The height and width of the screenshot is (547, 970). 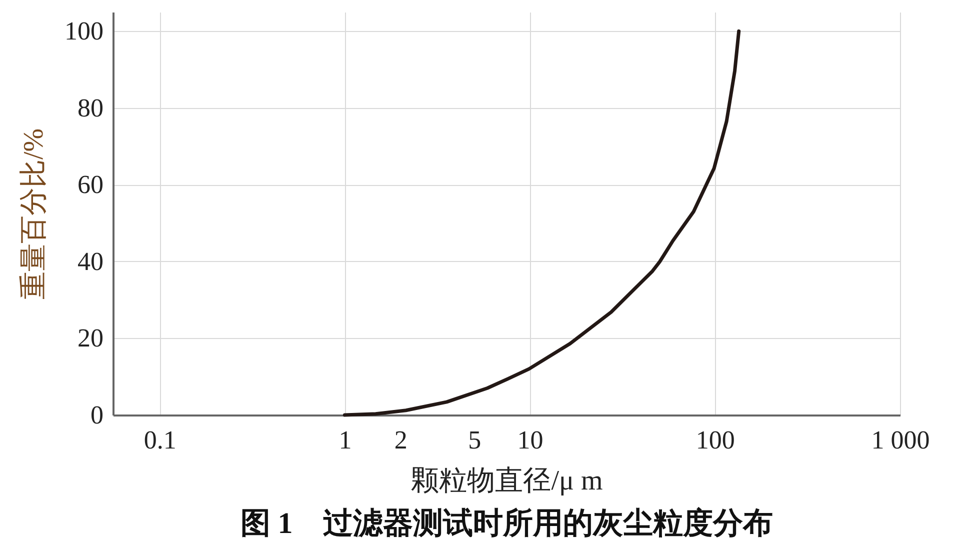 What do you see at coordinates (34, 214) in the screenshot?
I see `y-axis-title: 重量百分比/%` at bounding box center [34, 214].